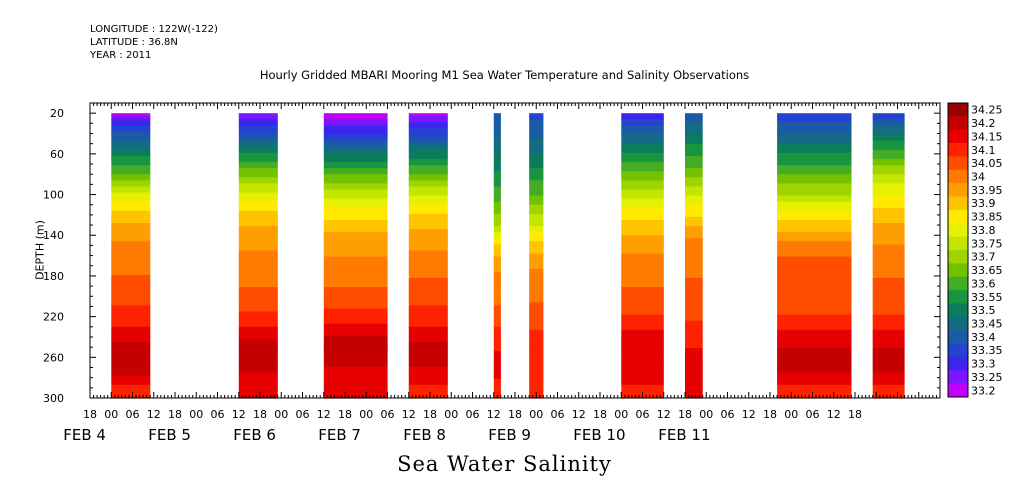 The image size is (1009, 504). What do you see at coordinates (958, 250) in the screenshot?
I see `colorbar-frame` at bounding box center [958, 250].